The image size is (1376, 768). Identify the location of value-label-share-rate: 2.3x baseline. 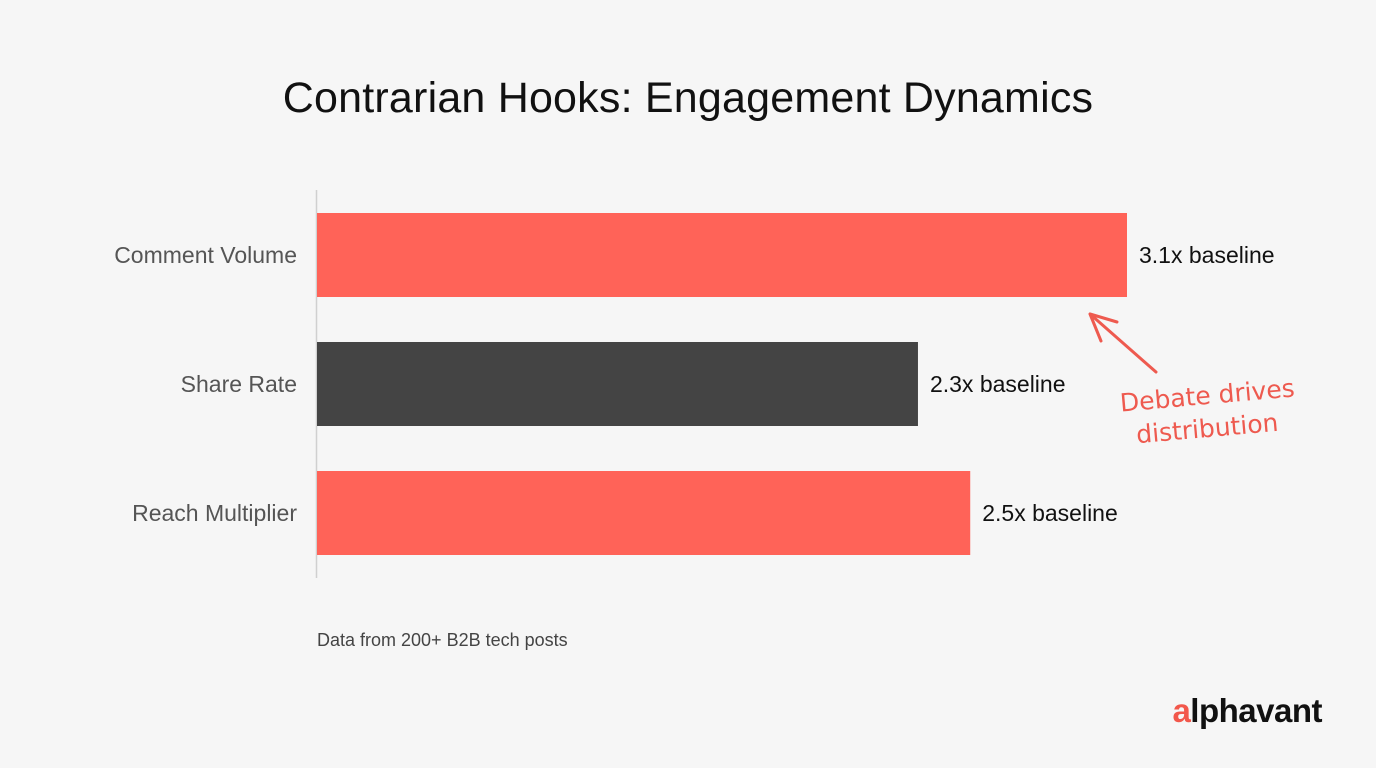
(998, 384).